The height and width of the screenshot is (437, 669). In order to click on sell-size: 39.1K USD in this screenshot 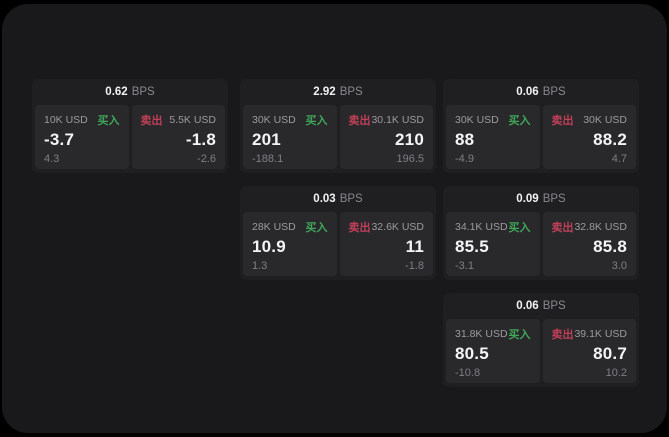, I will do `click(600, 334)`.